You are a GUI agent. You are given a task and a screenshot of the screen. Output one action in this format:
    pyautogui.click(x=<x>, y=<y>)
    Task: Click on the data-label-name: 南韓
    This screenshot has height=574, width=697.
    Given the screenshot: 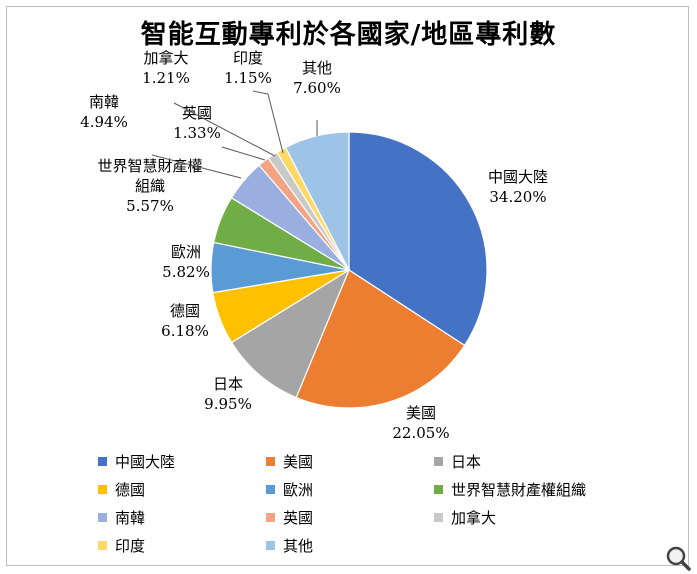 What is the action you would take?
    pyautogui.click(x=104, y=102)
    